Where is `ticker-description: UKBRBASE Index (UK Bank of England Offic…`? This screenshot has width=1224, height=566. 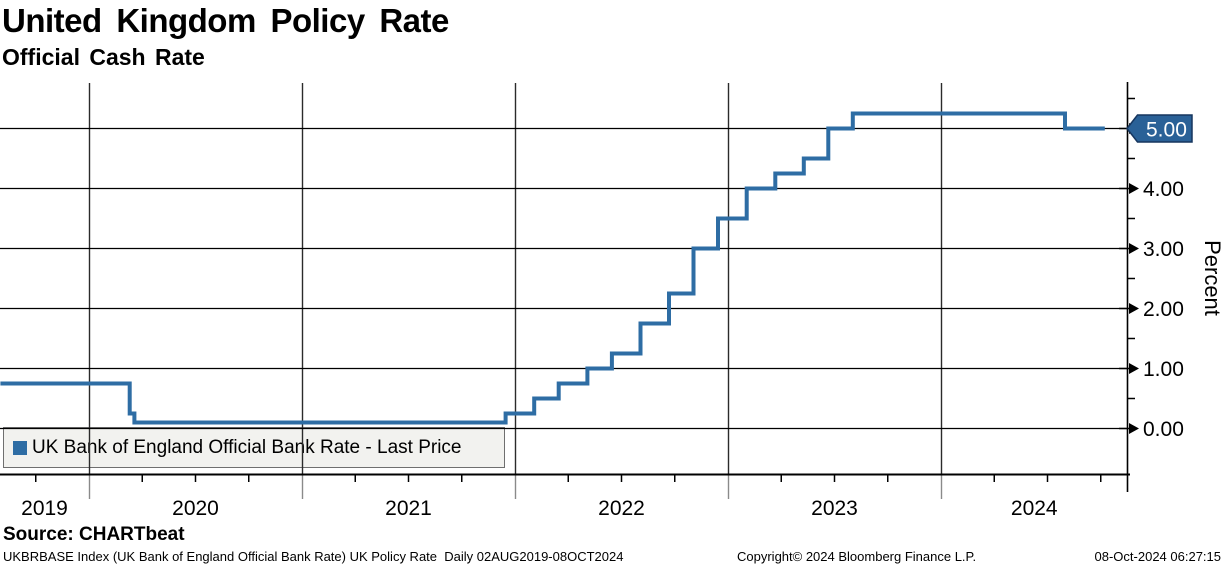
ticker-description: UKBRBASE Index (UK Bank of England Offic… is located at coordinates (313, 556).